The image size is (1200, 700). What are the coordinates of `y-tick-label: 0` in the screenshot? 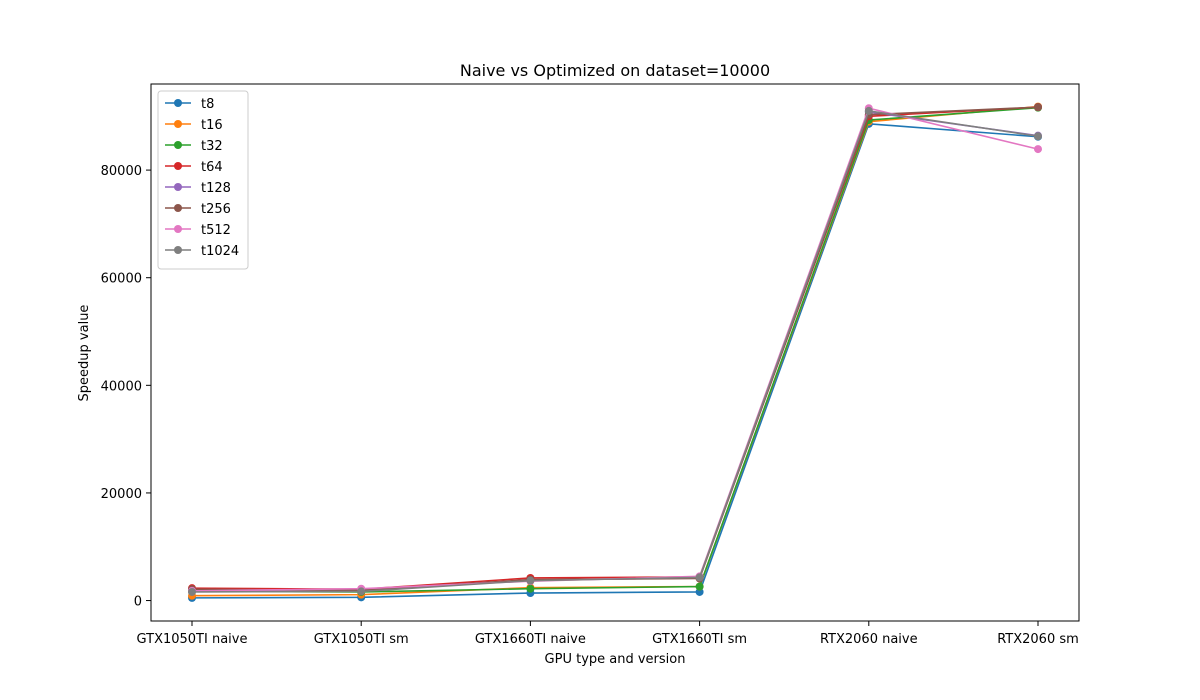 It's located at (138, 602).